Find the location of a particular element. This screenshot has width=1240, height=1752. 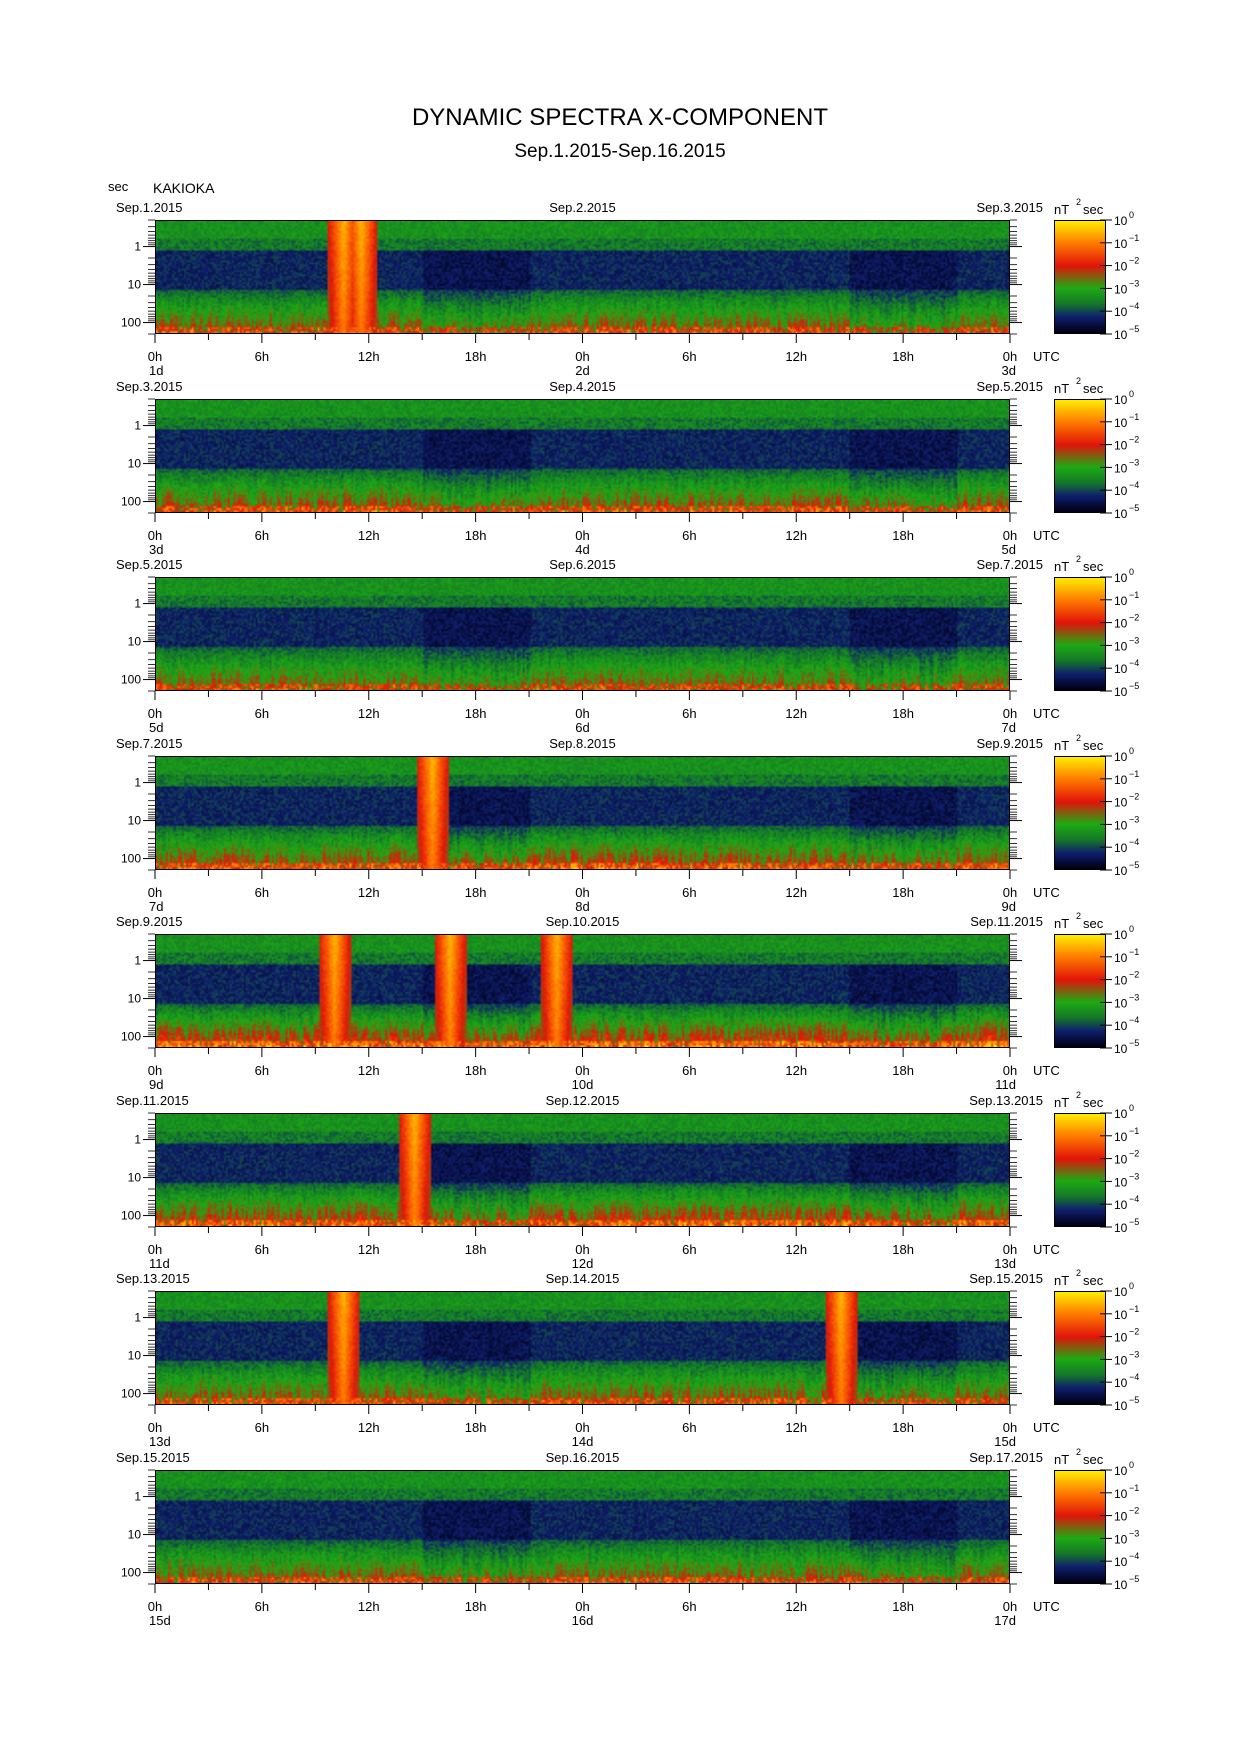

day-end-label: 7d is located at coordinates (1009, 727).